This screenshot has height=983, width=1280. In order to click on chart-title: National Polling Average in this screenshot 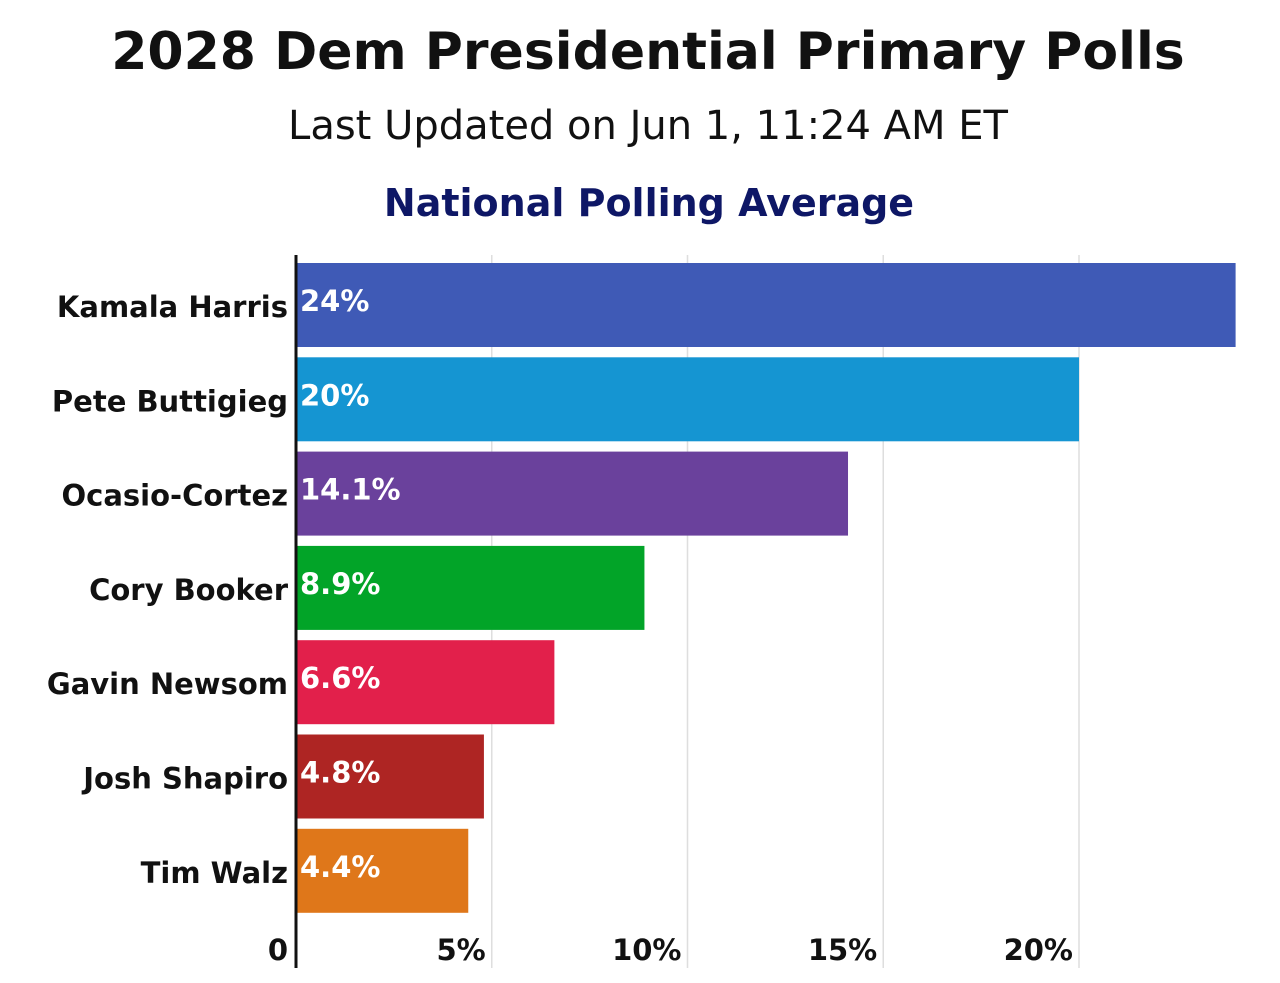, I will do `click(649, 203)`.